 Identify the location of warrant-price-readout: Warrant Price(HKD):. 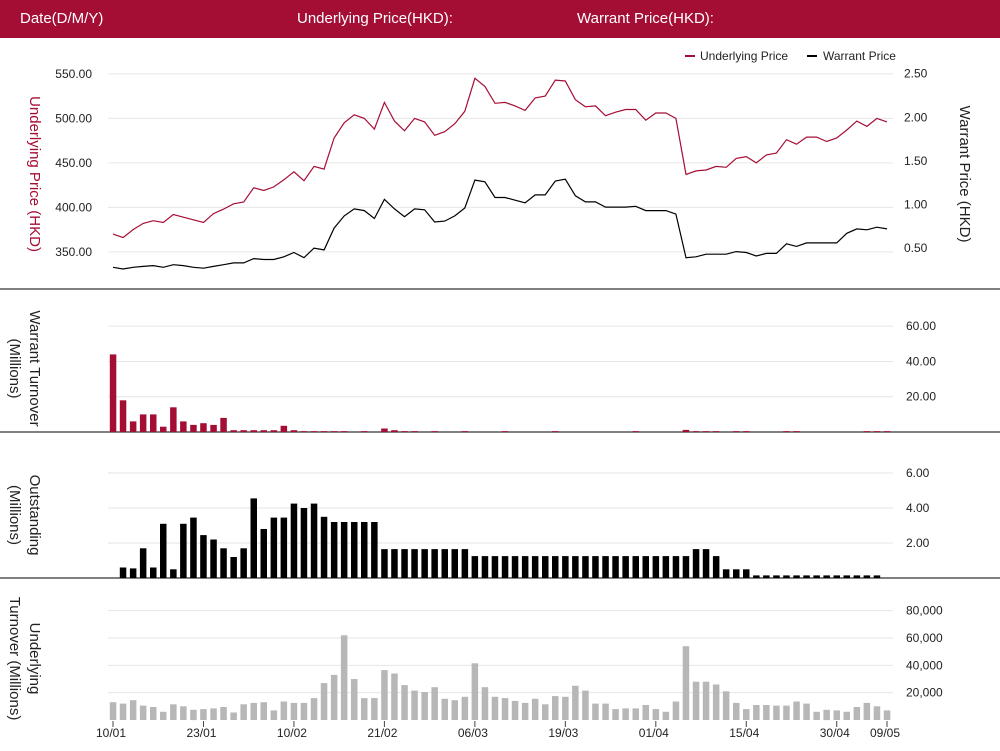
(648, 19).